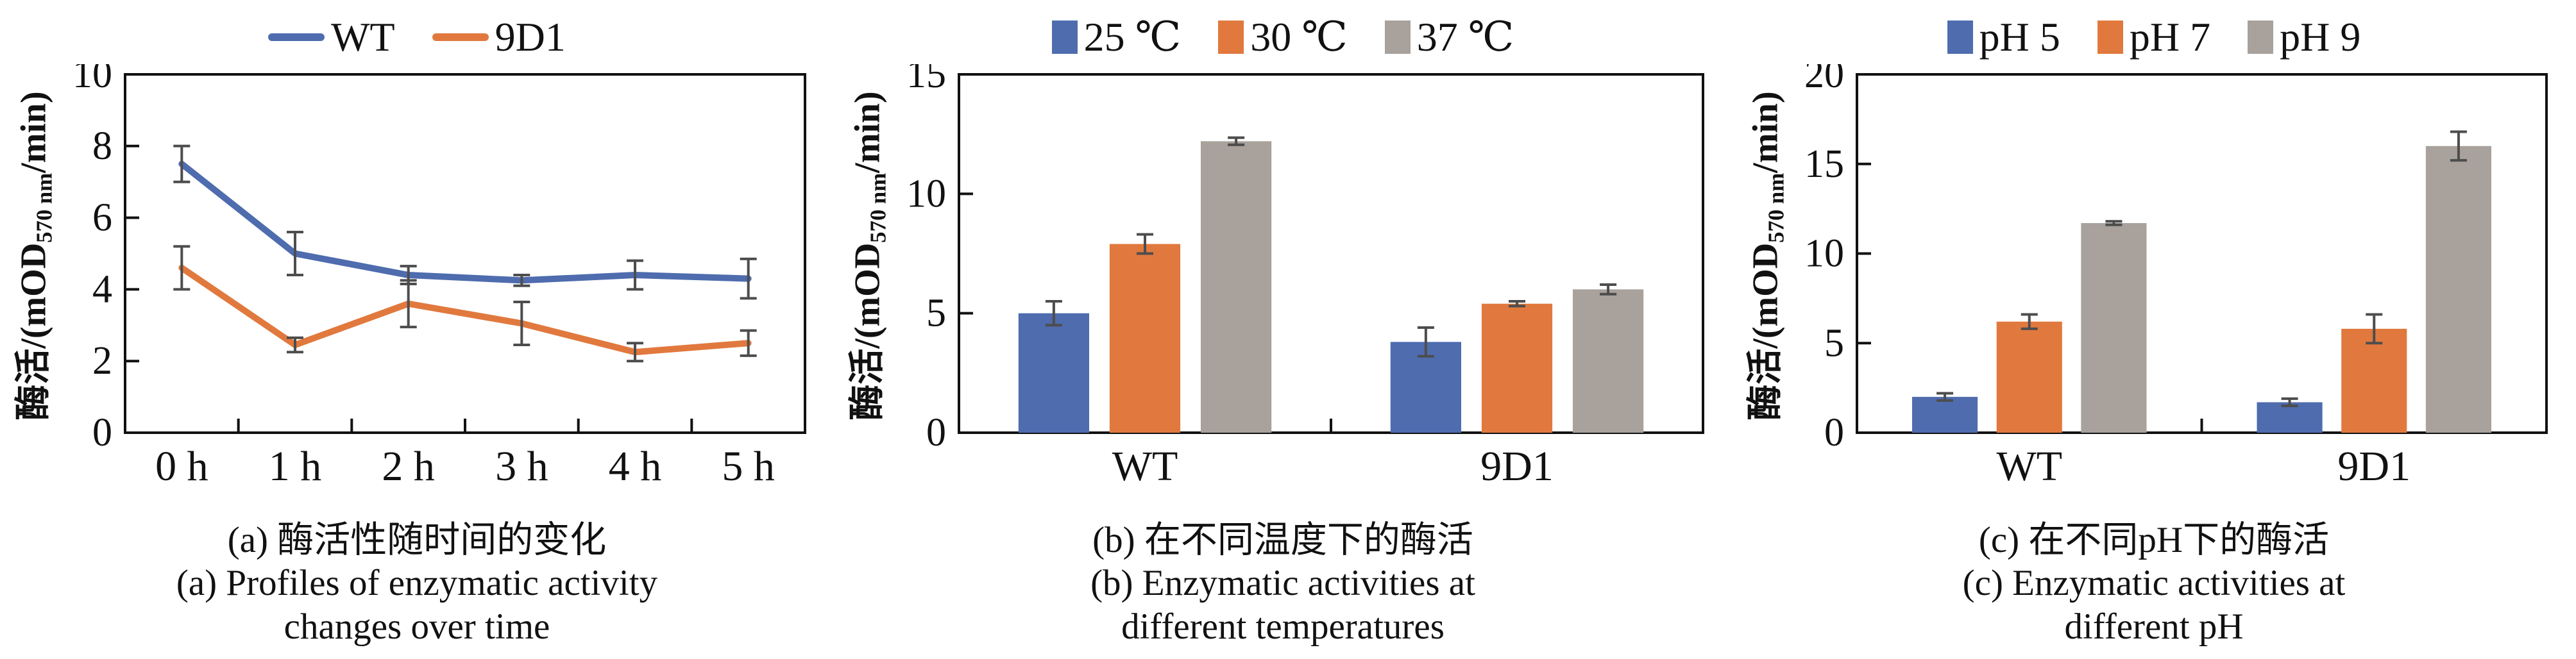 This screenshot has height=659, width=2576. Describe the element at coordinates (417, 627) in the screenshot. I see `caption-a-en-line2: changes over time` at that location.